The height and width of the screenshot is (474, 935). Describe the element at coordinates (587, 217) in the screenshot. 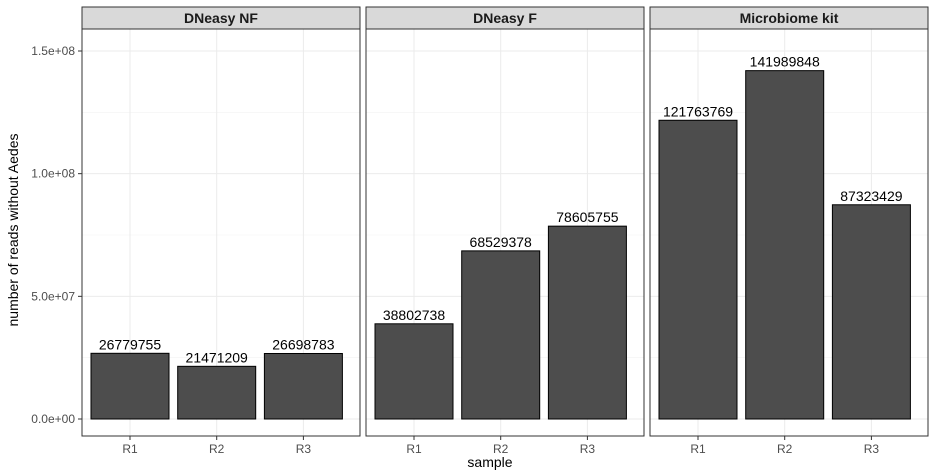

I see `bar-value-label: 78605755` at that location.